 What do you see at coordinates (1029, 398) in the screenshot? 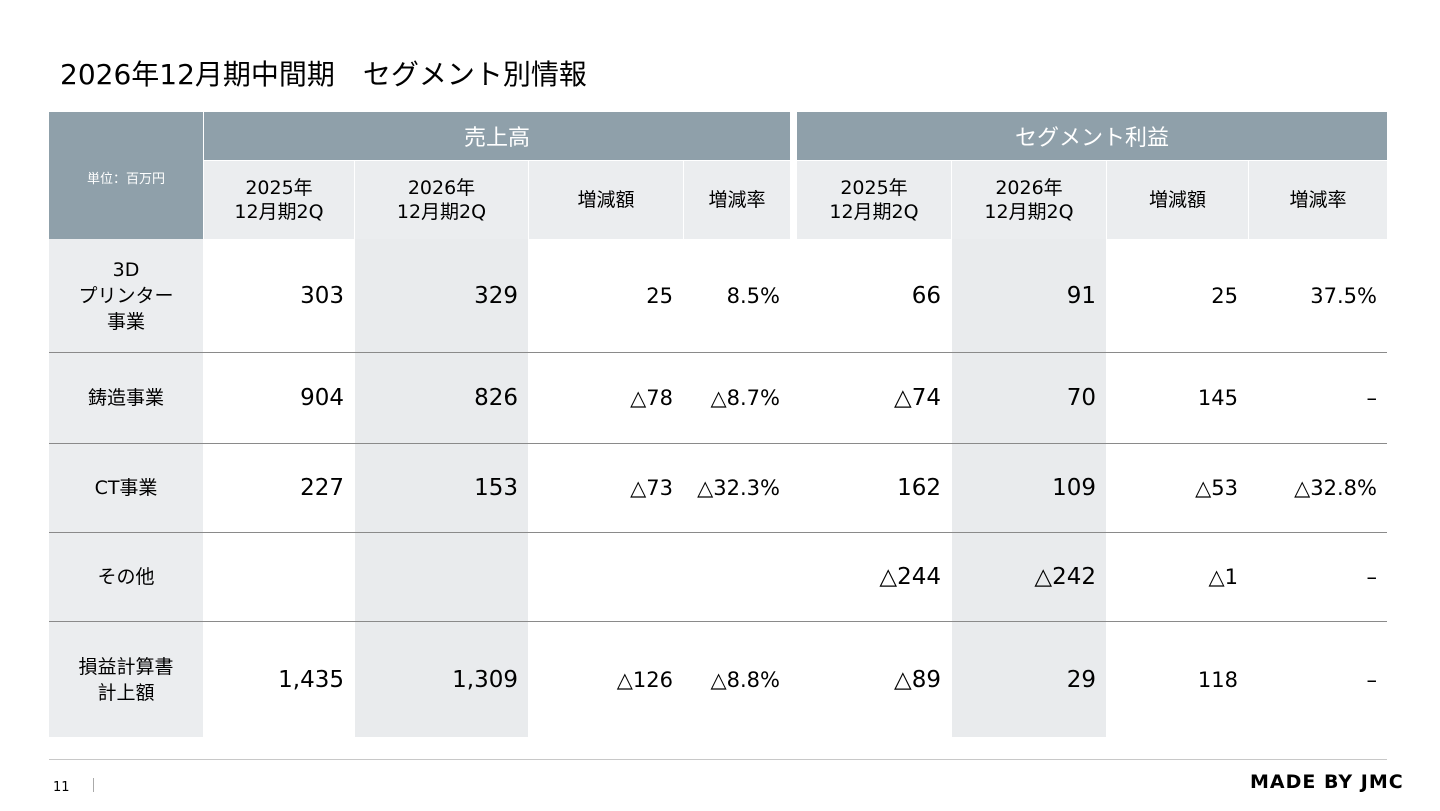
I see `table-cell: 70` at bounding box center [1029, 398].